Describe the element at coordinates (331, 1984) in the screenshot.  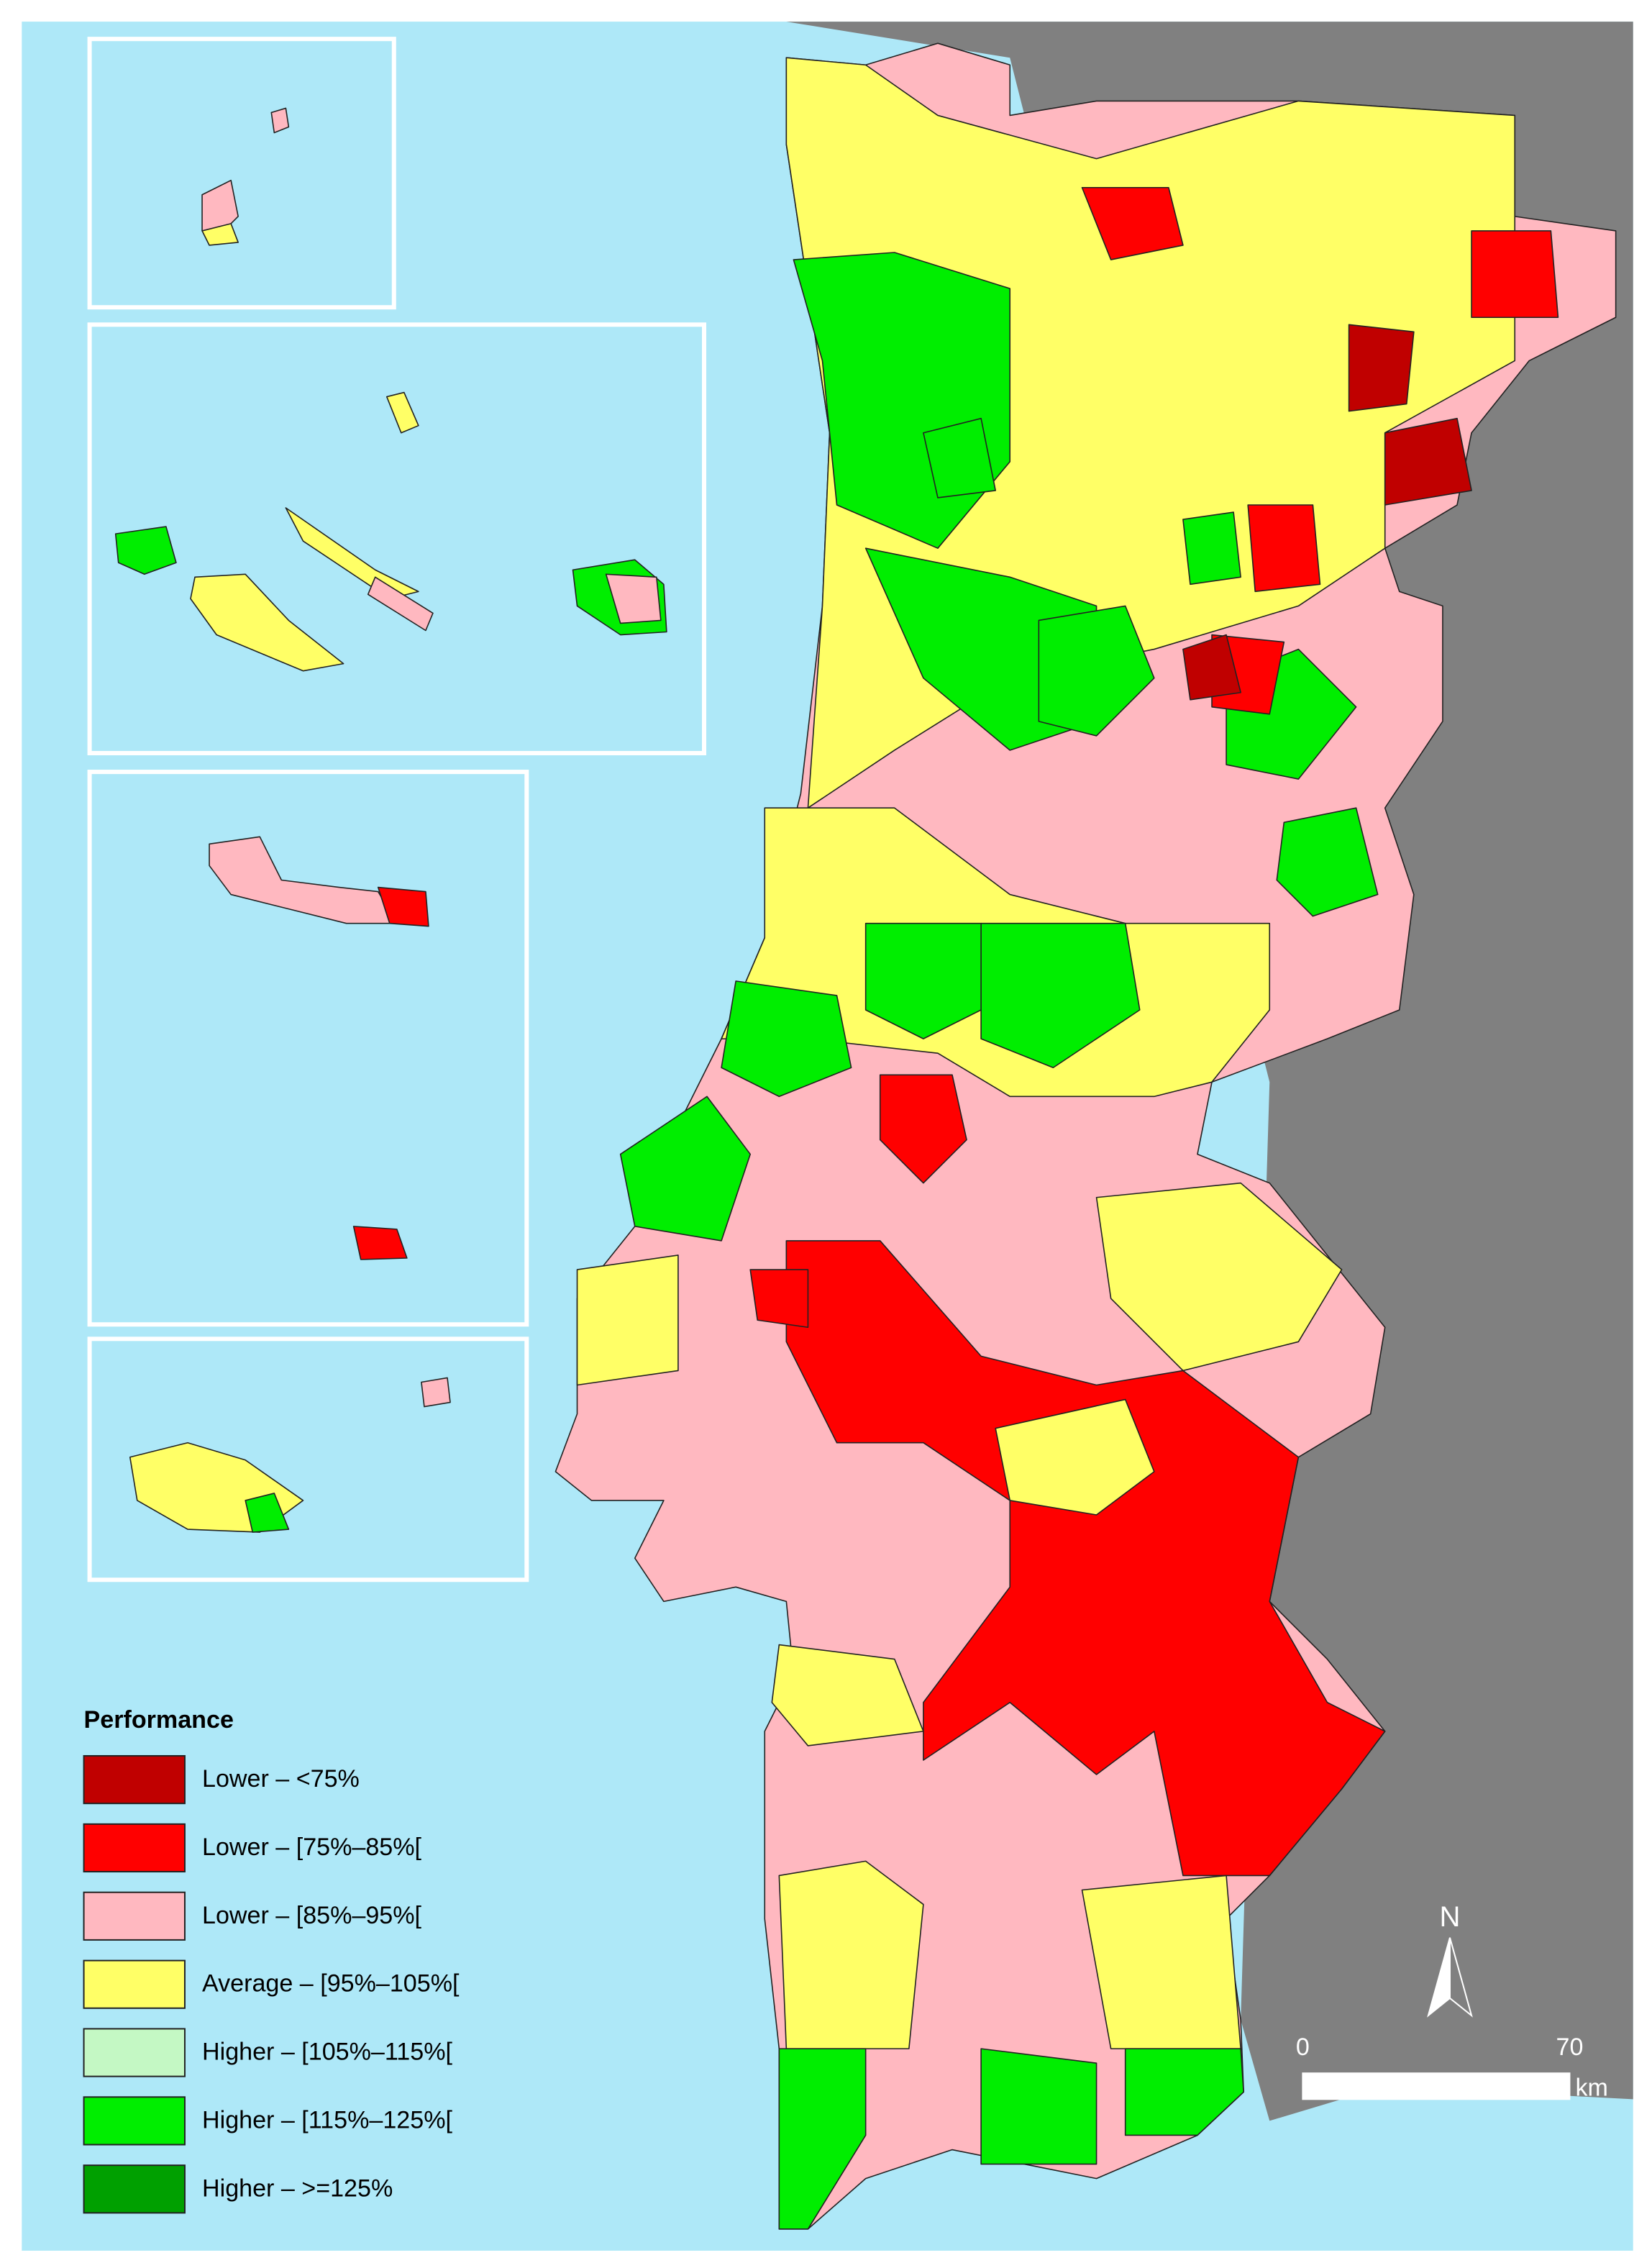
I see `legend-label: Average – [95%–105%[` at that location.